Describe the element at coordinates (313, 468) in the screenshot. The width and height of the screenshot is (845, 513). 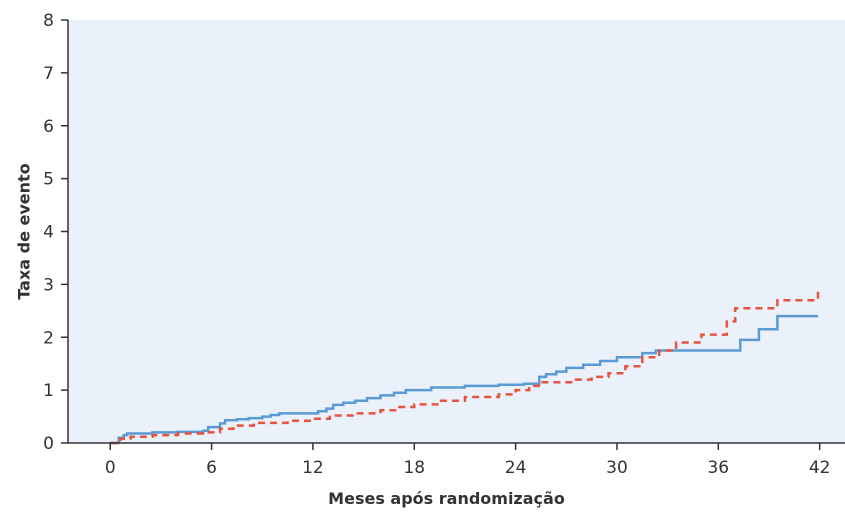
I see `x-tick-label: 12` at that location.